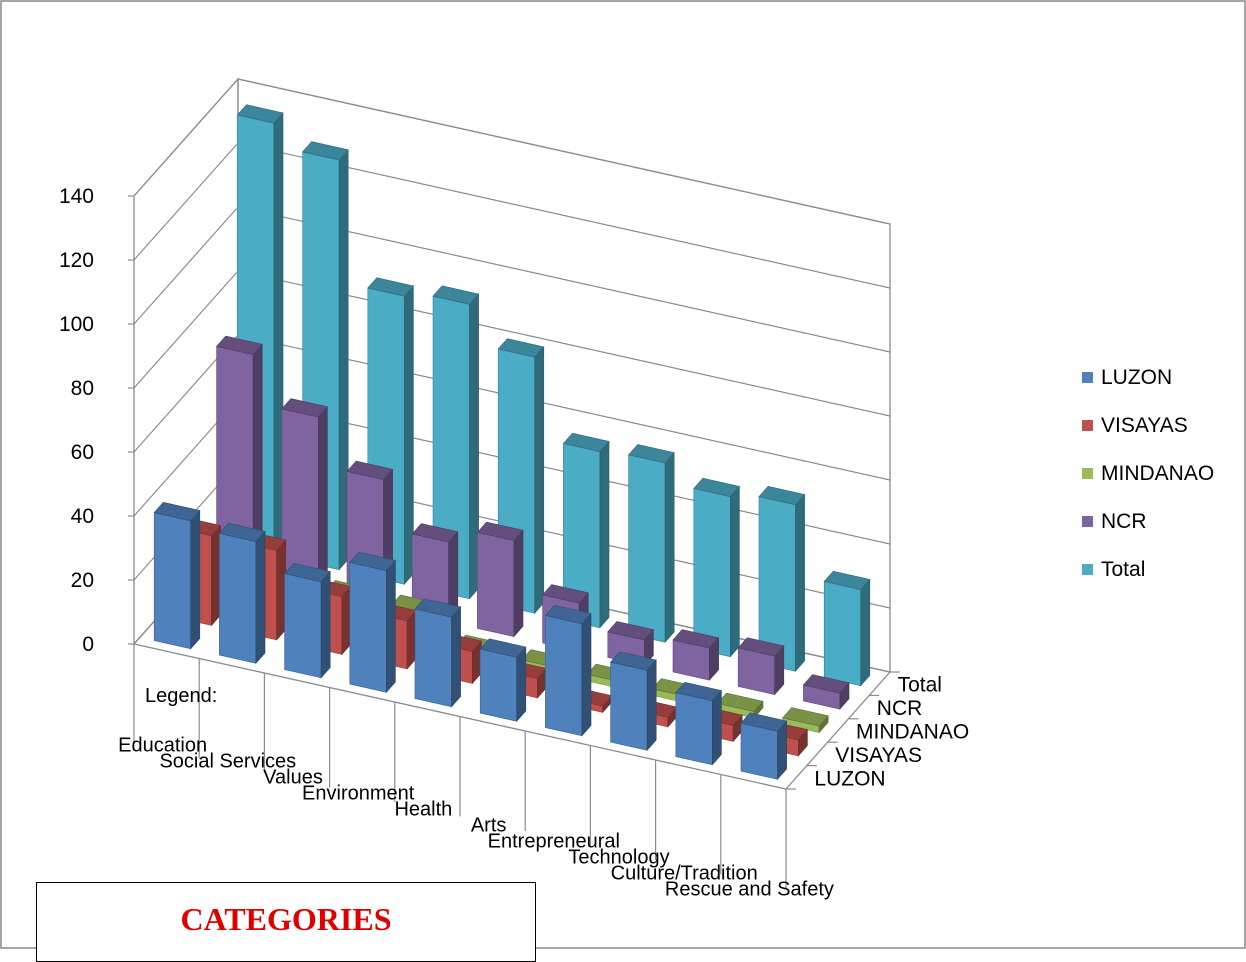  Describe the element at coordinates (684, 873) in the screenshot. I see `category-label: Culture/Tradition` at that location.